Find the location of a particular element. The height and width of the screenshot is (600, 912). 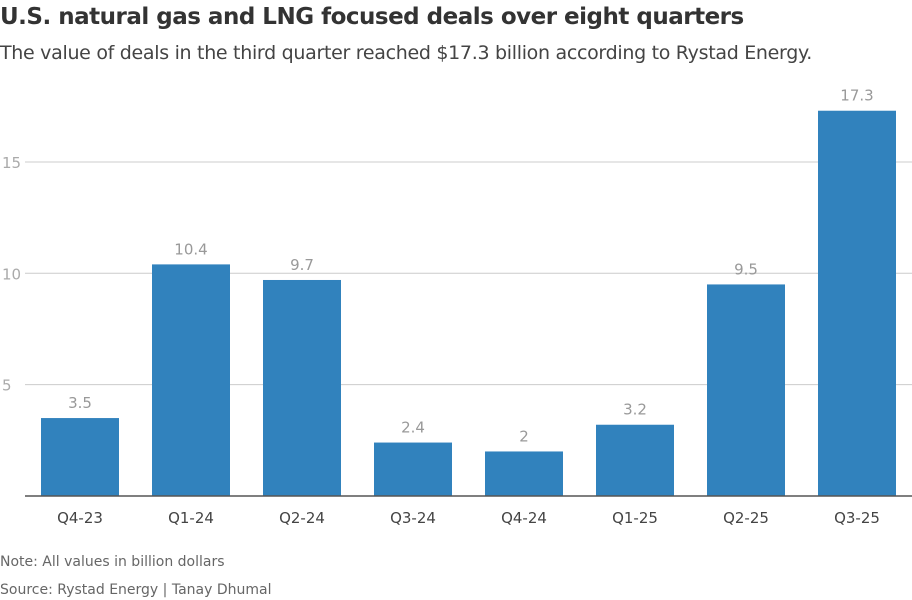

x-tick-label: Q2-24 is located at coordinates (302, 518).